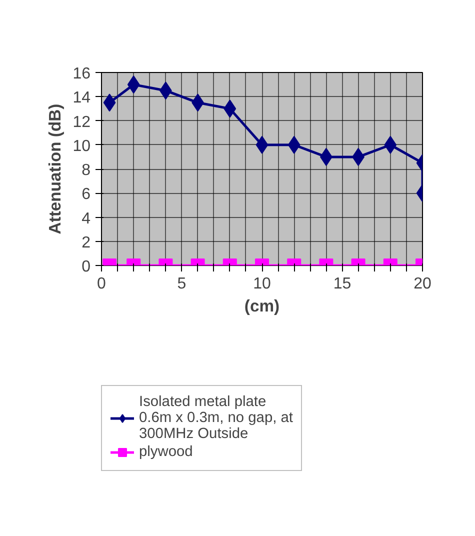  What do you see at coordinates (81, 74) in the screenshot?
I see `y-tick-label: 16` at bounding box center [81, 74].